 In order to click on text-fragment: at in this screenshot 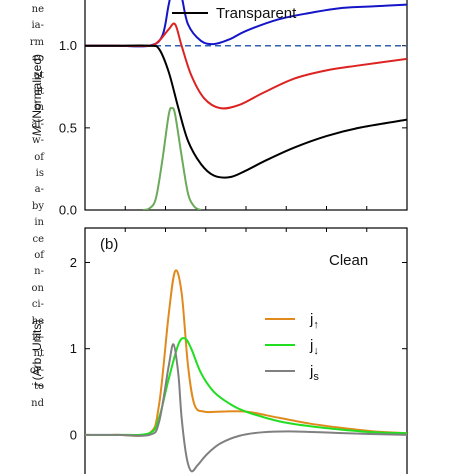, I will do `click(39, 75)`.